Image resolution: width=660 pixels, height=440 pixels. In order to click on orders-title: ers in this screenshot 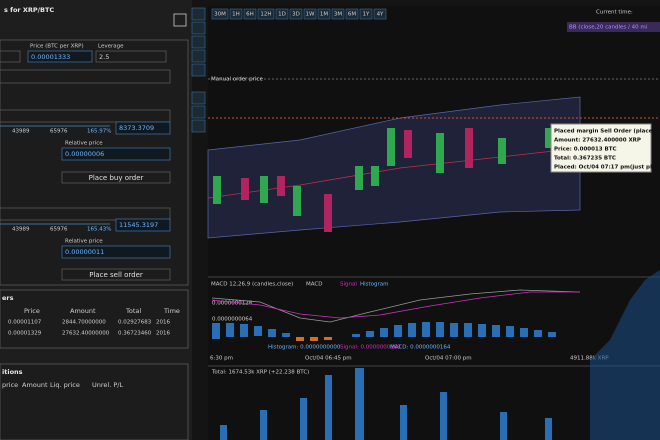, I will do `click(8, 298)`.